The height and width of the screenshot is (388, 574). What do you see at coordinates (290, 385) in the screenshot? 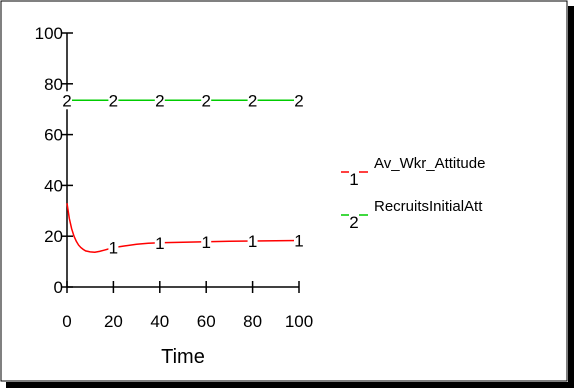
I see `frame-shadow-bottom` at bounding box center [290, 385].